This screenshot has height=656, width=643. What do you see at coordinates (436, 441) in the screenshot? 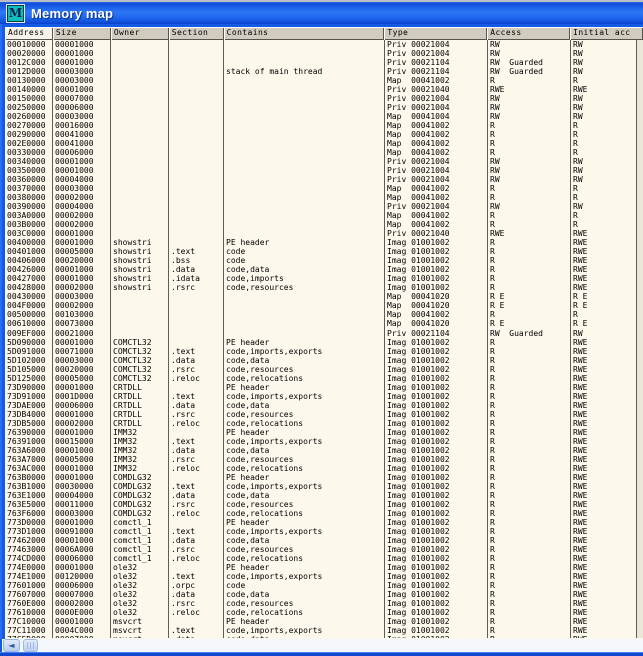
I see `cell-type: Imag 01001002` at bounding box center [436, 441].